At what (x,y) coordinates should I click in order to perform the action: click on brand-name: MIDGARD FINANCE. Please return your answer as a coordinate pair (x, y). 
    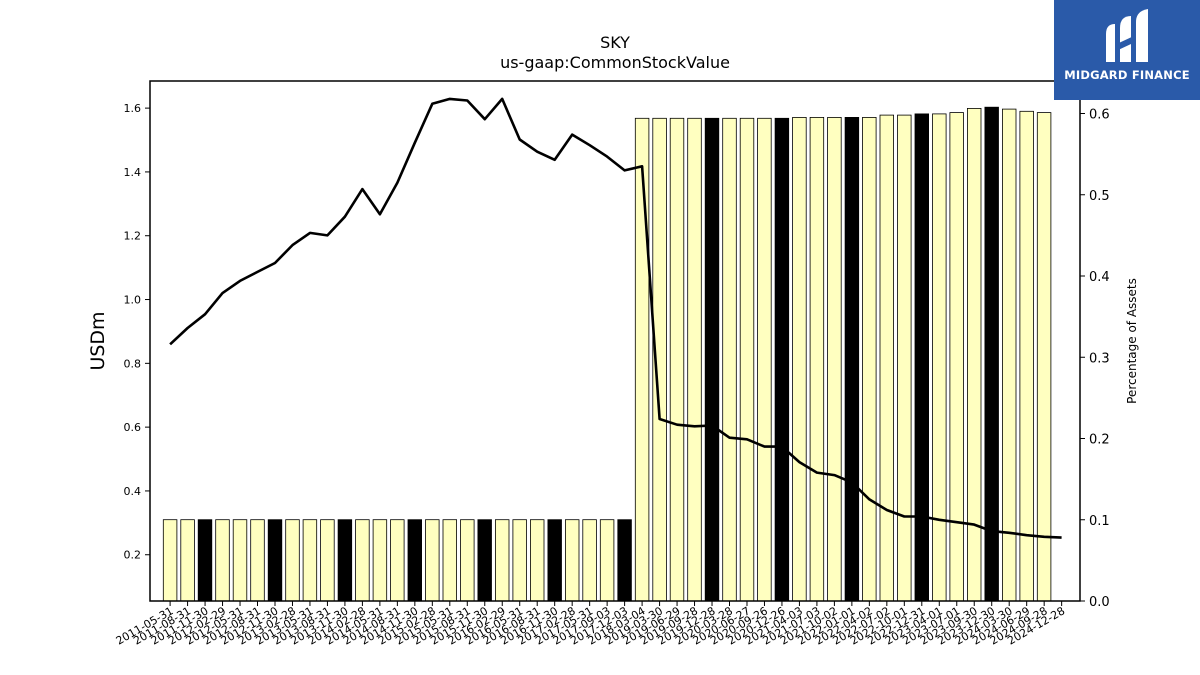
    Looking at the image, I should click on (1127, 75).